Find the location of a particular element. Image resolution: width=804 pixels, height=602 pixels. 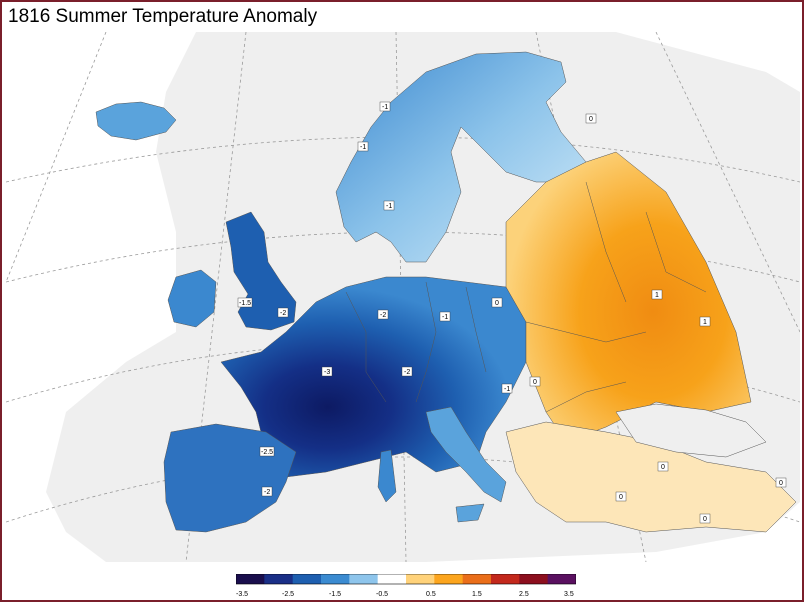

svg-text: -1.5 is located at coordinates (245, 303).